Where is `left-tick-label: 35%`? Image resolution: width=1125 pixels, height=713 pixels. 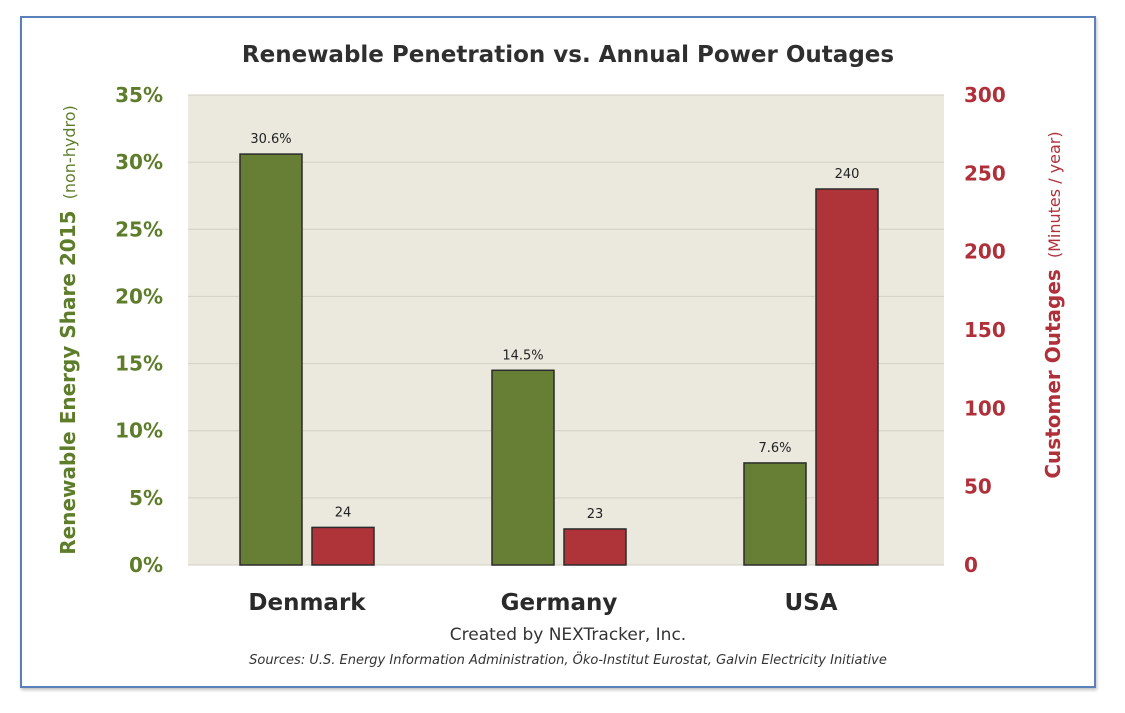
left-tick-label: 35% is located at coordinates (139, 95).